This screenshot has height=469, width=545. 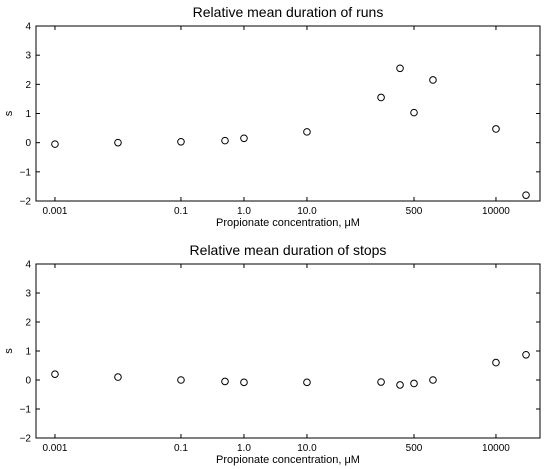 I want to click on y-axis-label-runs: s, so click(x=9, y=113).